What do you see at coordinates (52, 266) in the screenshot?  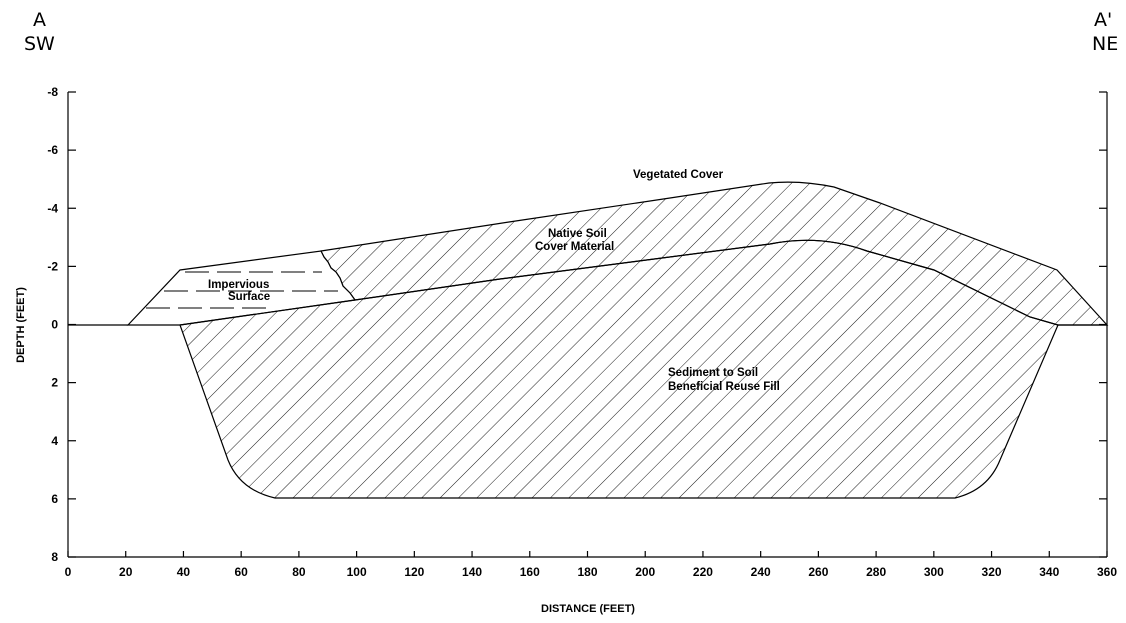 I see `y-tick-label: -2` at bounding box center [52, 266].